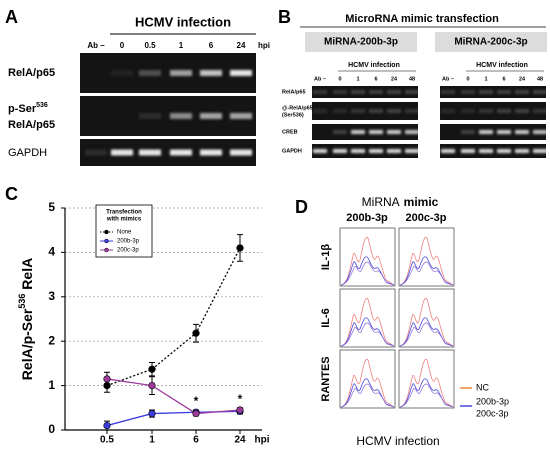  What do you see at coordinates (124, 233) in the screenshot?
I see `legend-label: None` at bounding box center [124, 233].